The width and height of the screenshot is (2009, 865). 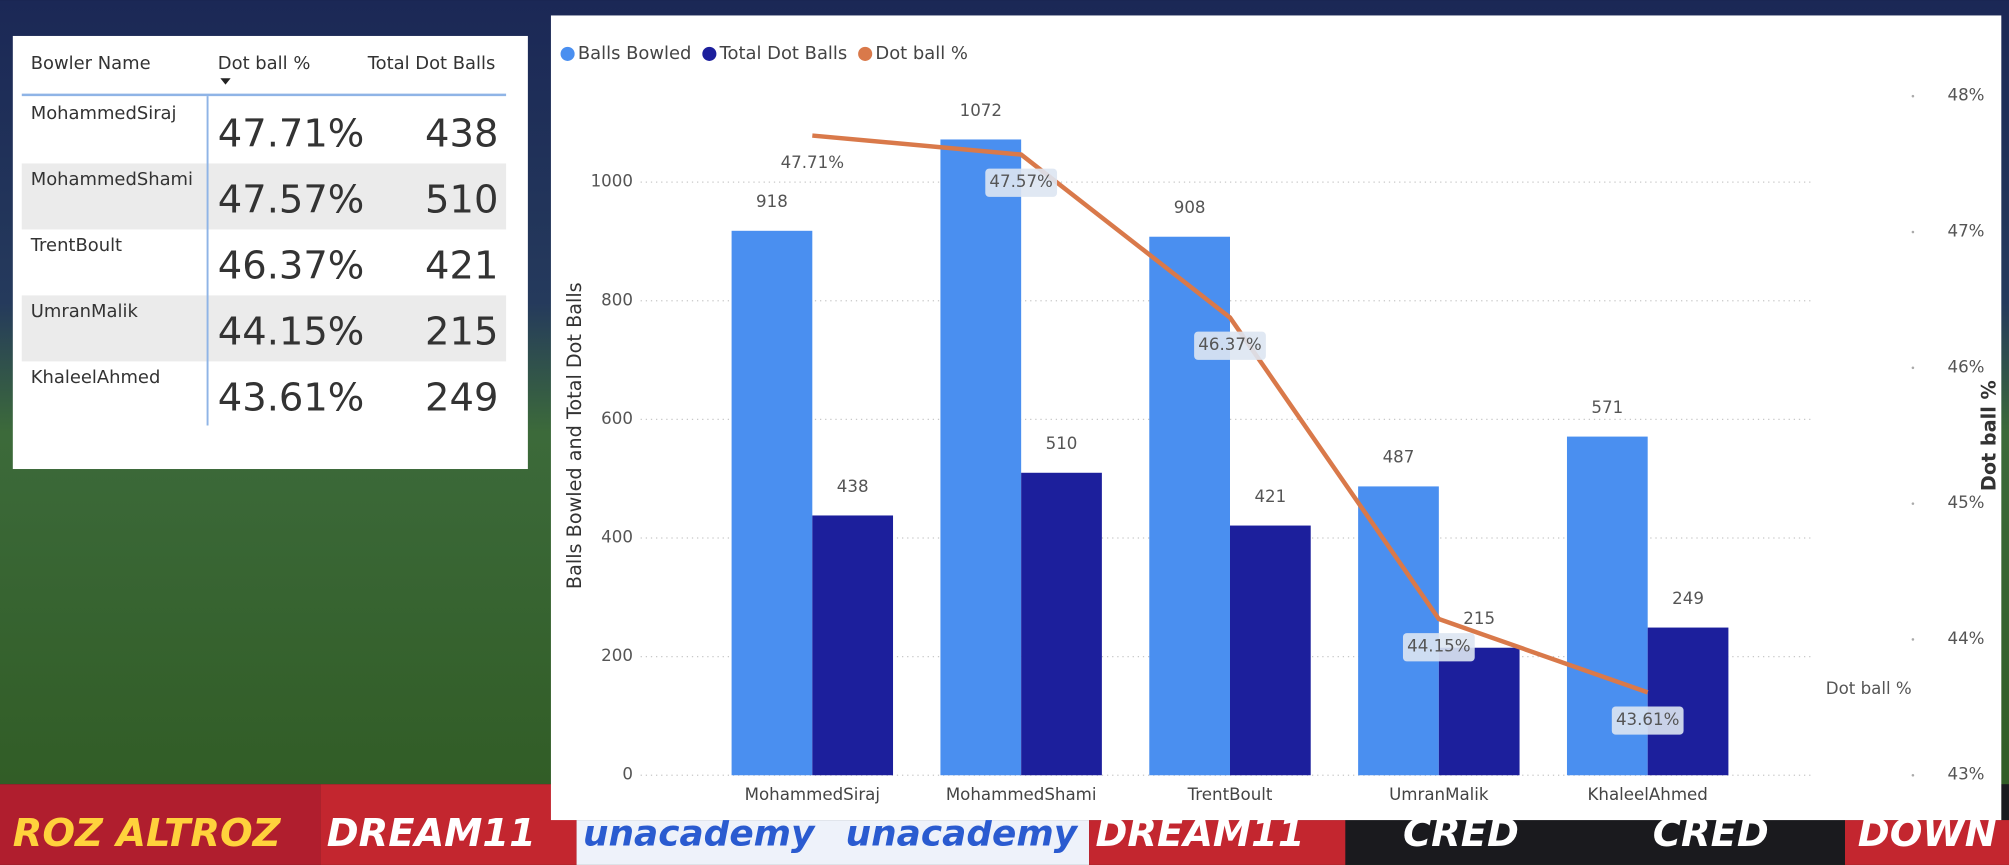 I want to click on table-panel, so click(x=270, y=252).